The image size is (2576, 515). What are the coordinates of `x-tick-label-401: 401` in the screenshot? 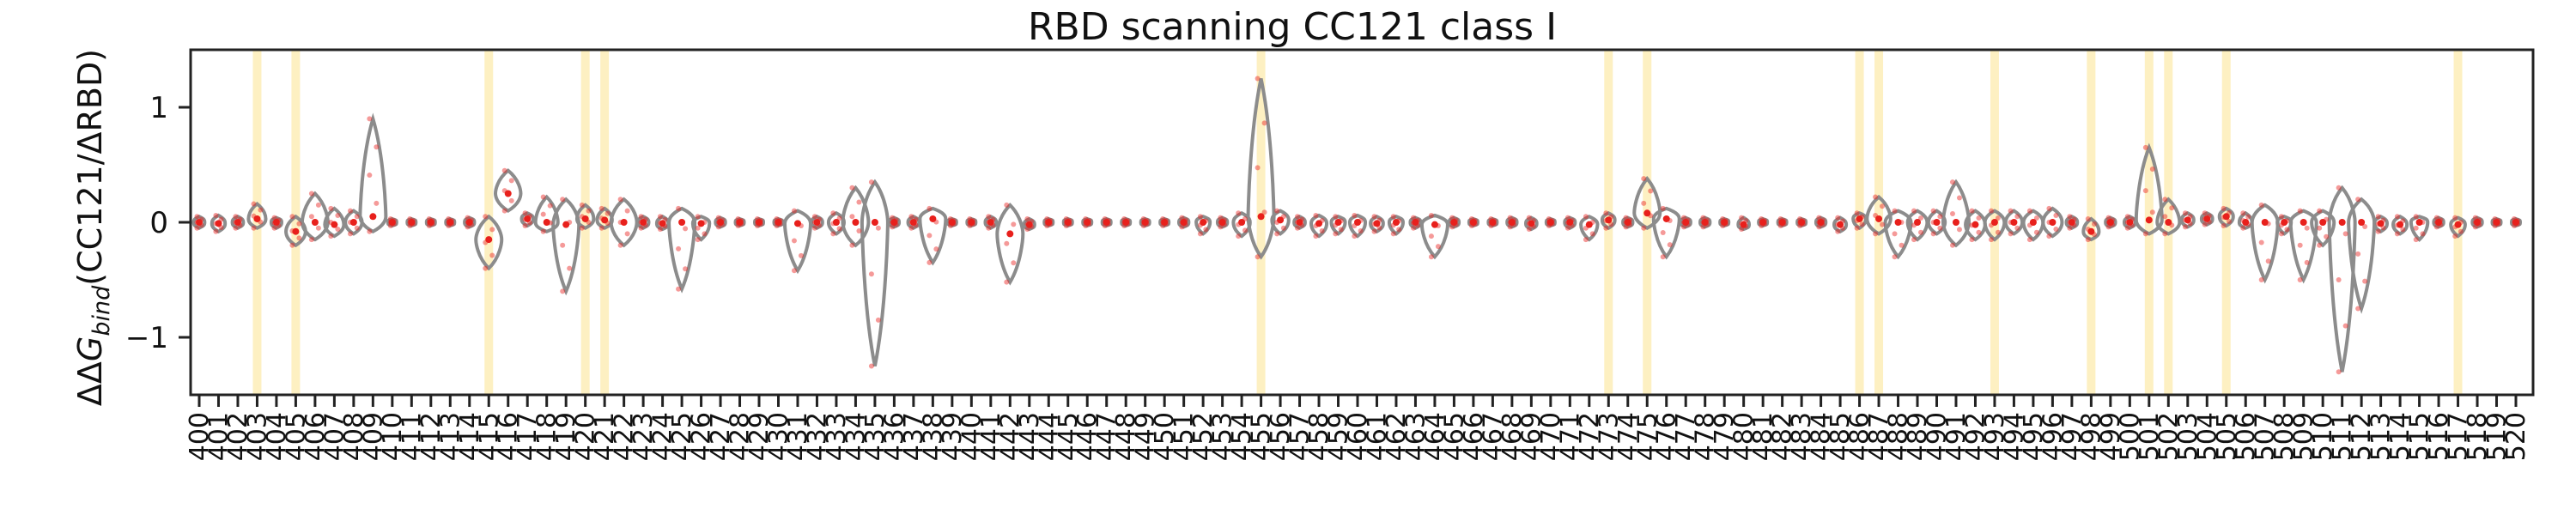 It's located at (219, 436).